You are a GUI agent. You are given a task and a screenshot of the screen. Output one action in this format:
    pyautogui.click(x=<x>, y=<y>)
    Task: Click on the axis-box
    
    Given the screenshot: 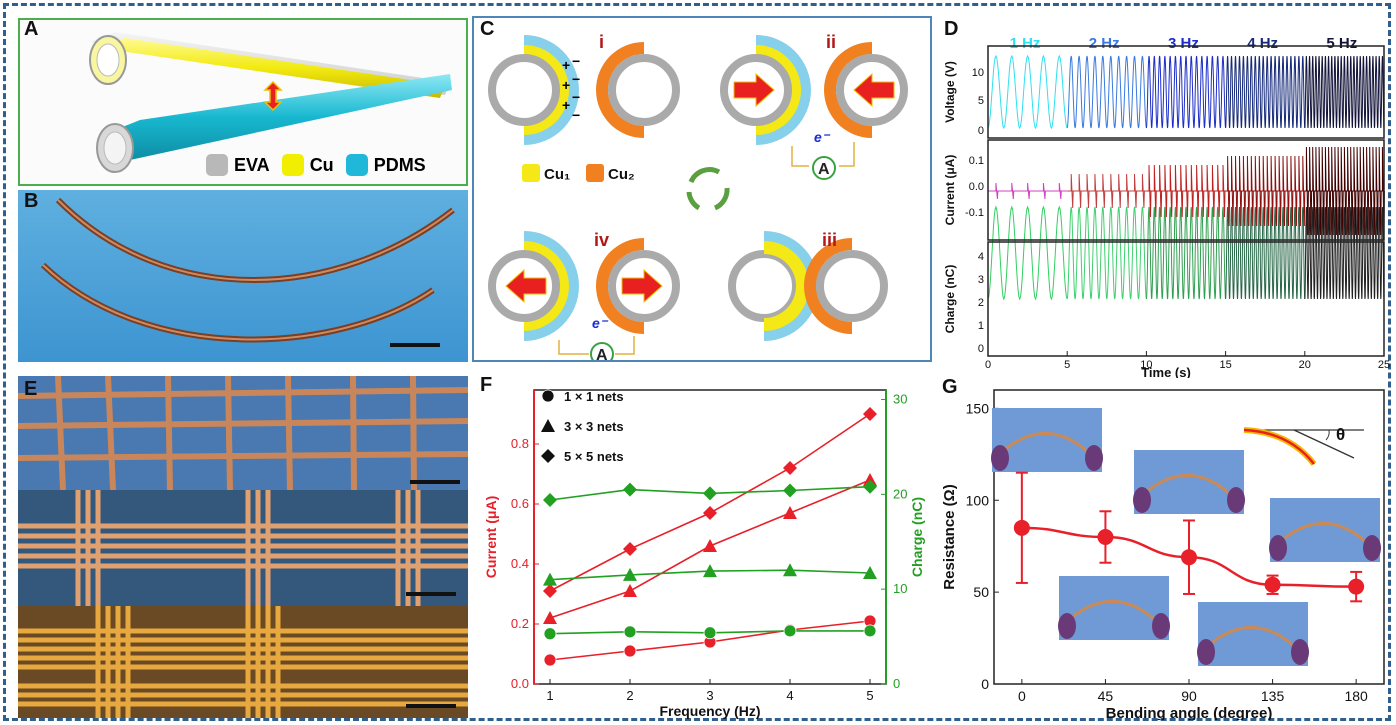 What is the action you would take?
    pyautogui.click(x=1186, y=92)
    